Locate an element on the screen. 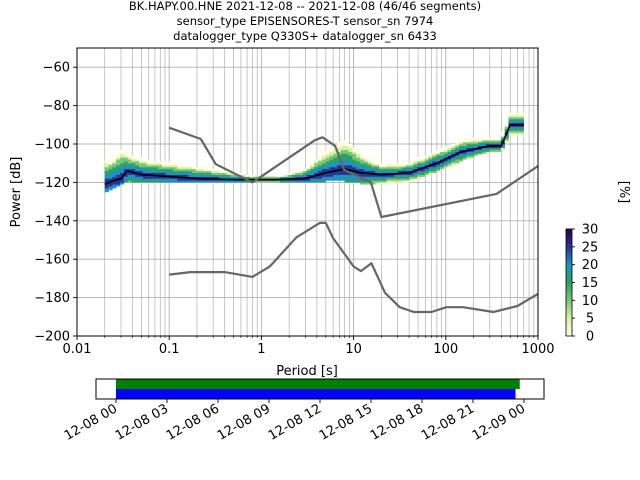 This screenshot has height=480, width=640. y-tick-label: −60 is located at coordinates (56, 68).